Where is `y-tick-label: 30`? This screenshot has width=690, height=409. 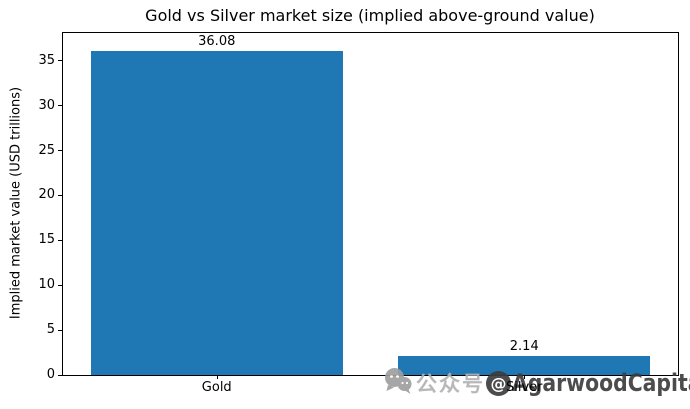
y-tick-label: 30 is located at coordinates (46, 105).